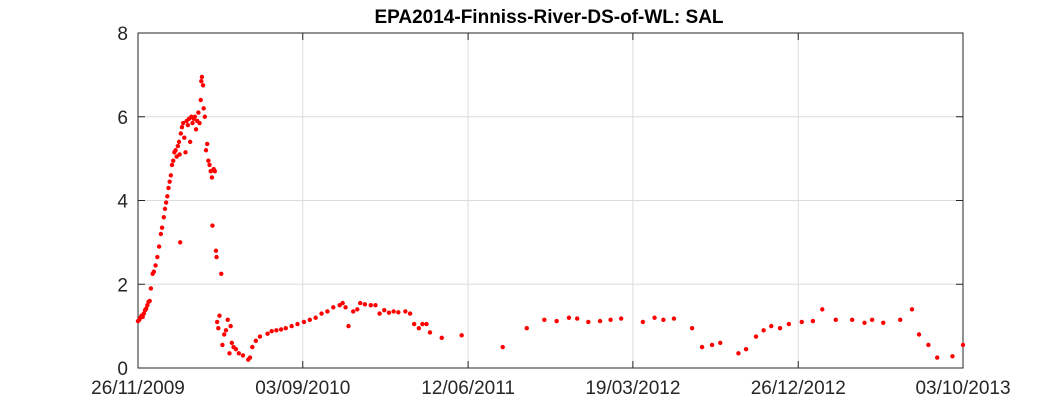 The width and height of the screenshot is (1063, 413). I want to click on x-tick-label: 12/06/2011, so click(468, 388).